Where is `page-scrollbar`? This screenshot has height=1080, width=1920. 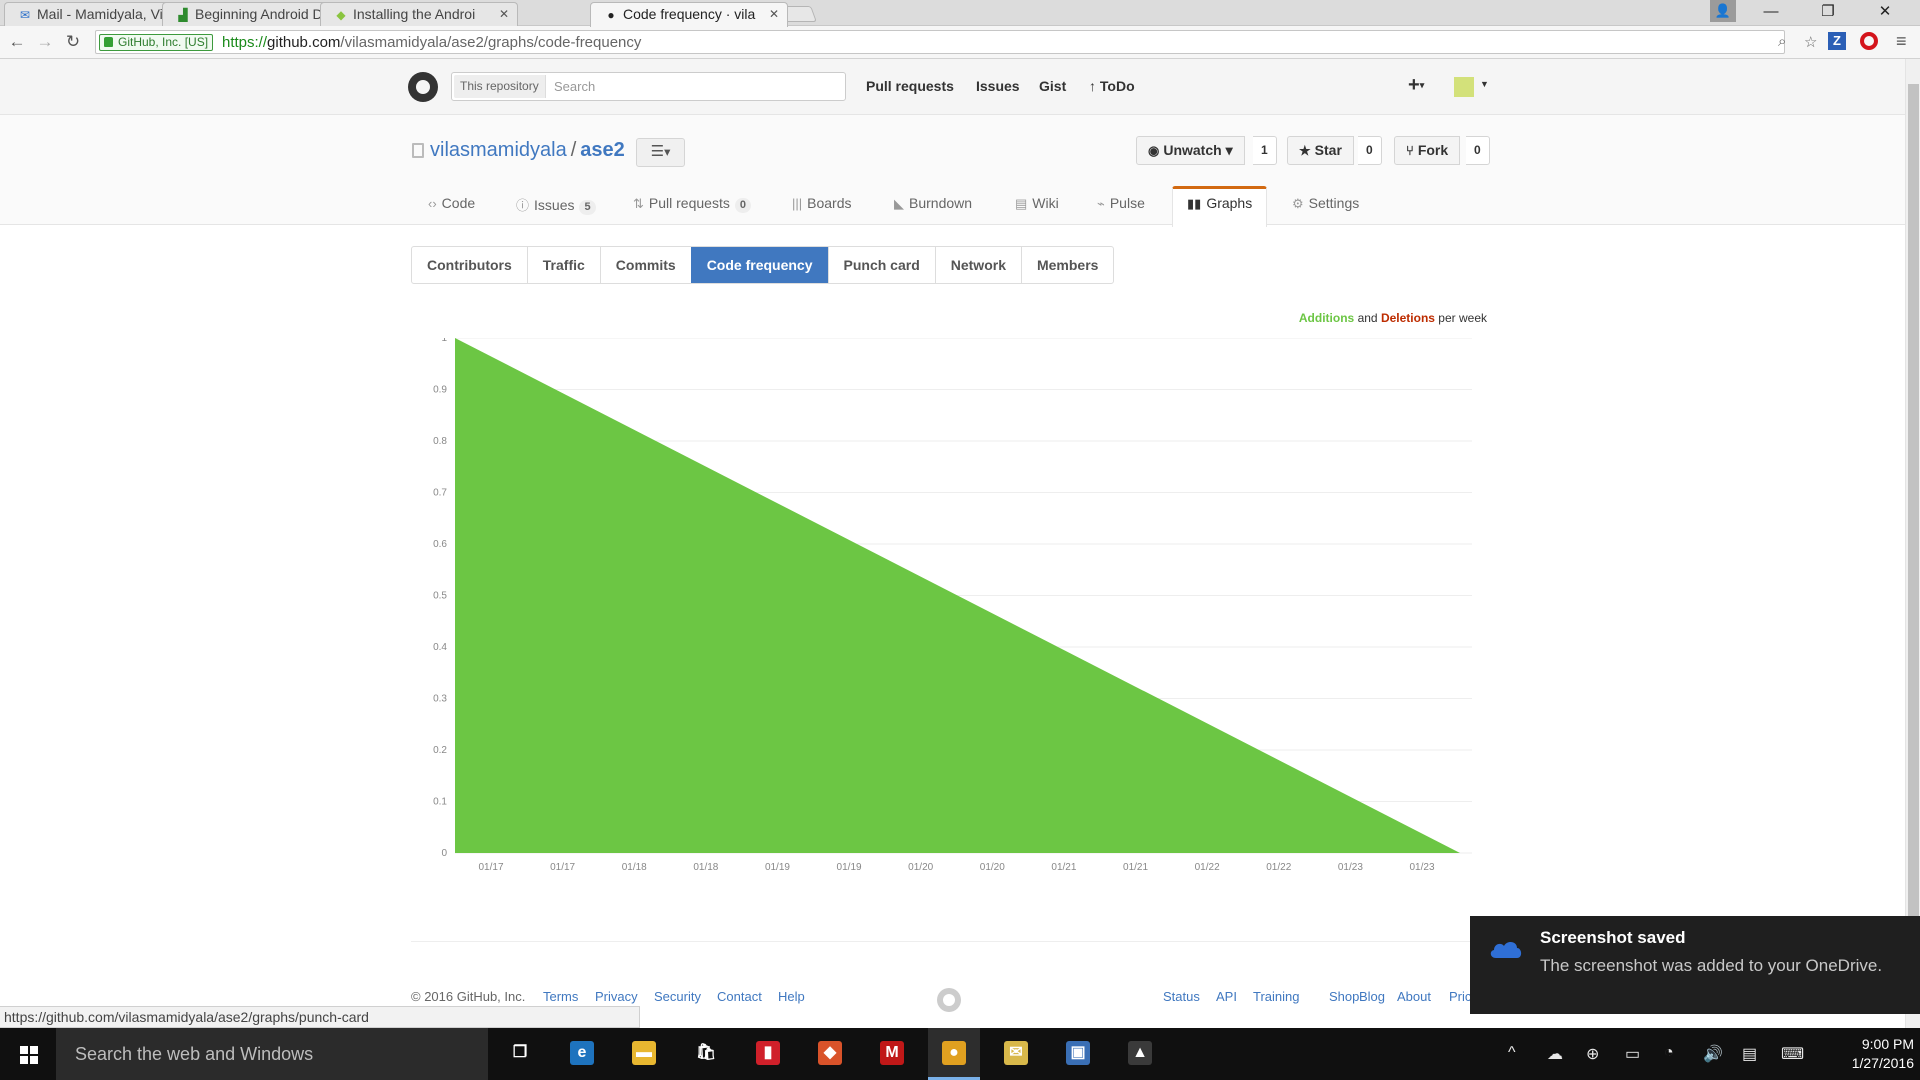
page-scrollbar is located at coordinates (1912, 543).